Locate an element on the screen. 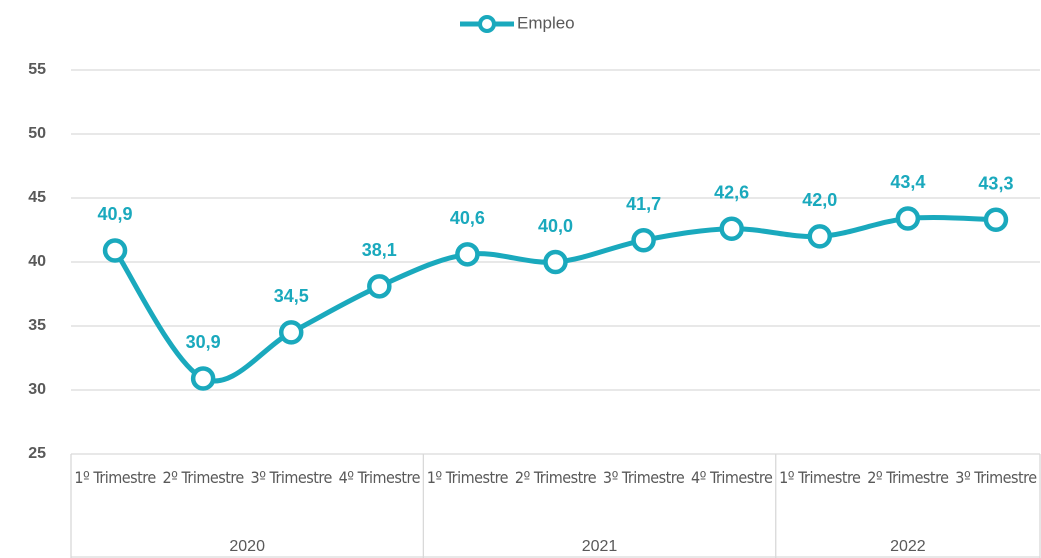 This screenshot has height=558, width=1041. data-label: 42,6 is located at coordinates (731, 192).